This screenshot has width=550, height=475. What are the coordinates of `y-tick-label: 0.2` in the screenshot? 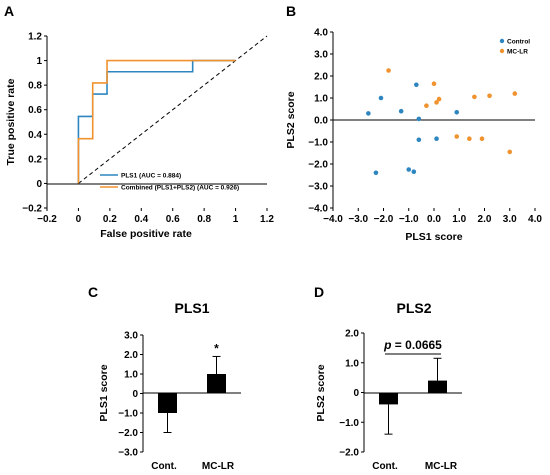 It's located at (35, 159).